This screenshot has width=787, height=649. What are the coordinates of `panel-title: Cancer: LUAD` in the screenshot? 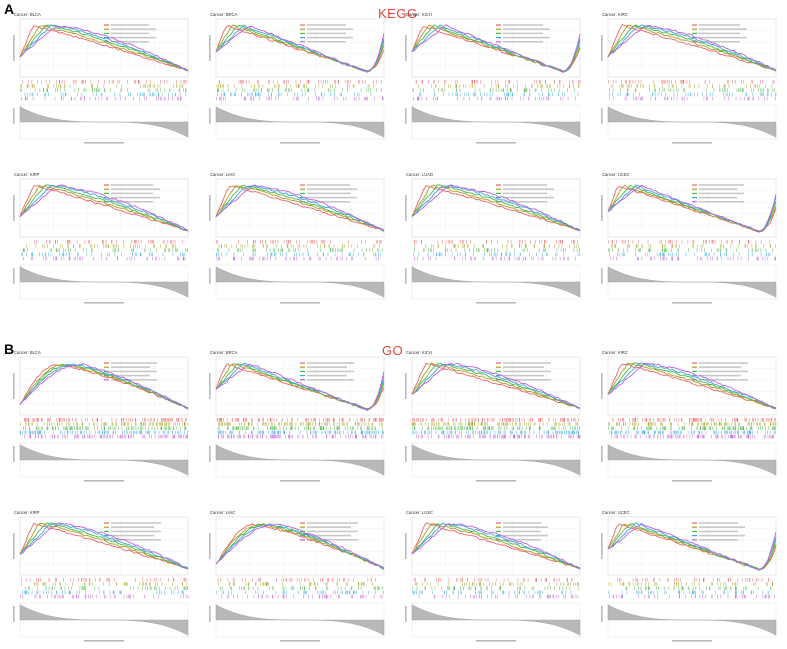 It's located at (419, 174).